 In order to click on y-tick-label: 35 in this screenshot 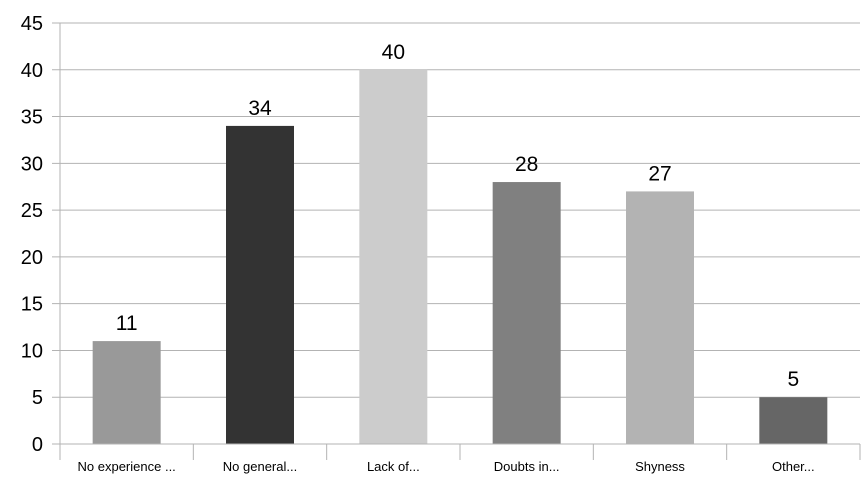, I will do `click(32, 118)`.